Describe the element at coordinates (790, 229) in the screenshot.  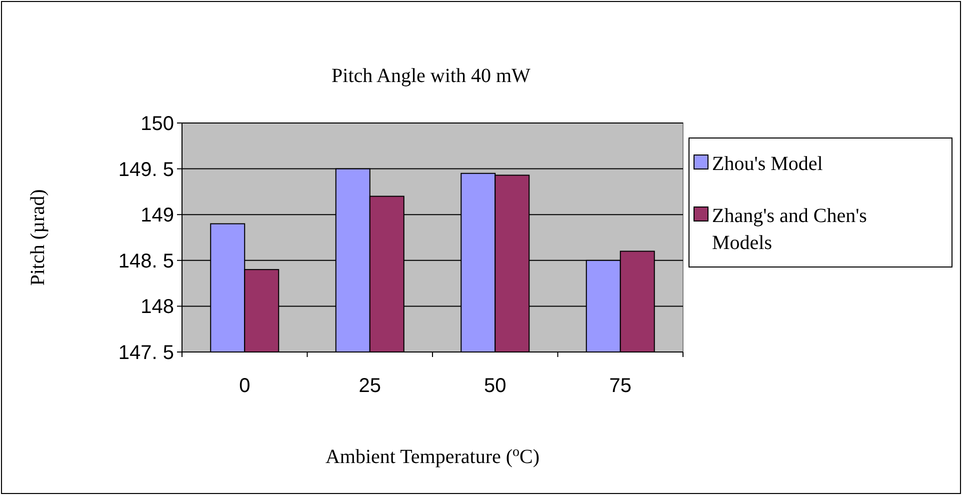
I see `legend-label: Zhang's and Chen's Models` at that location.